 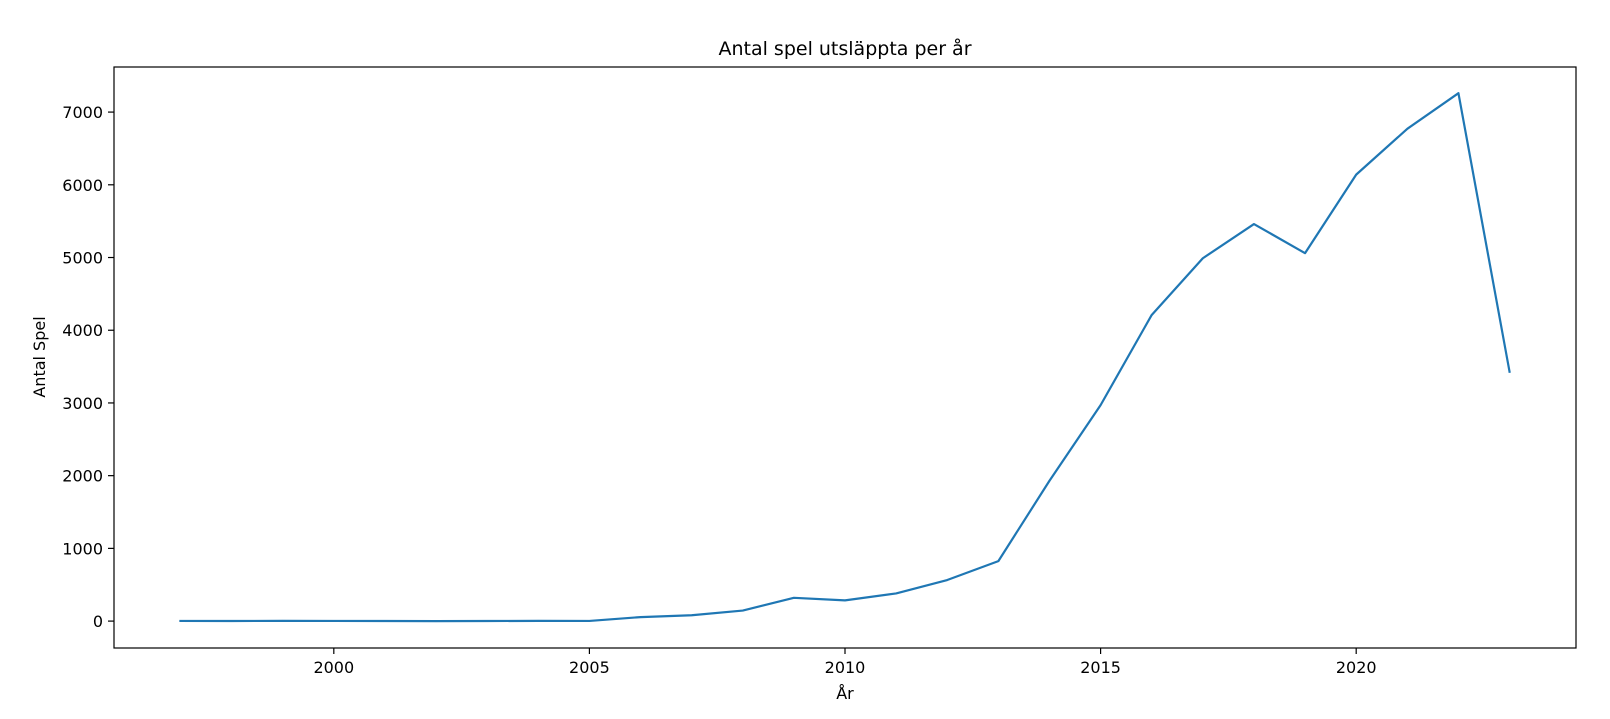 What do you see at coordinates (82, 330) in the screenshot?
I see `y-tick-label: 4000` at bounding box center [82, 330].